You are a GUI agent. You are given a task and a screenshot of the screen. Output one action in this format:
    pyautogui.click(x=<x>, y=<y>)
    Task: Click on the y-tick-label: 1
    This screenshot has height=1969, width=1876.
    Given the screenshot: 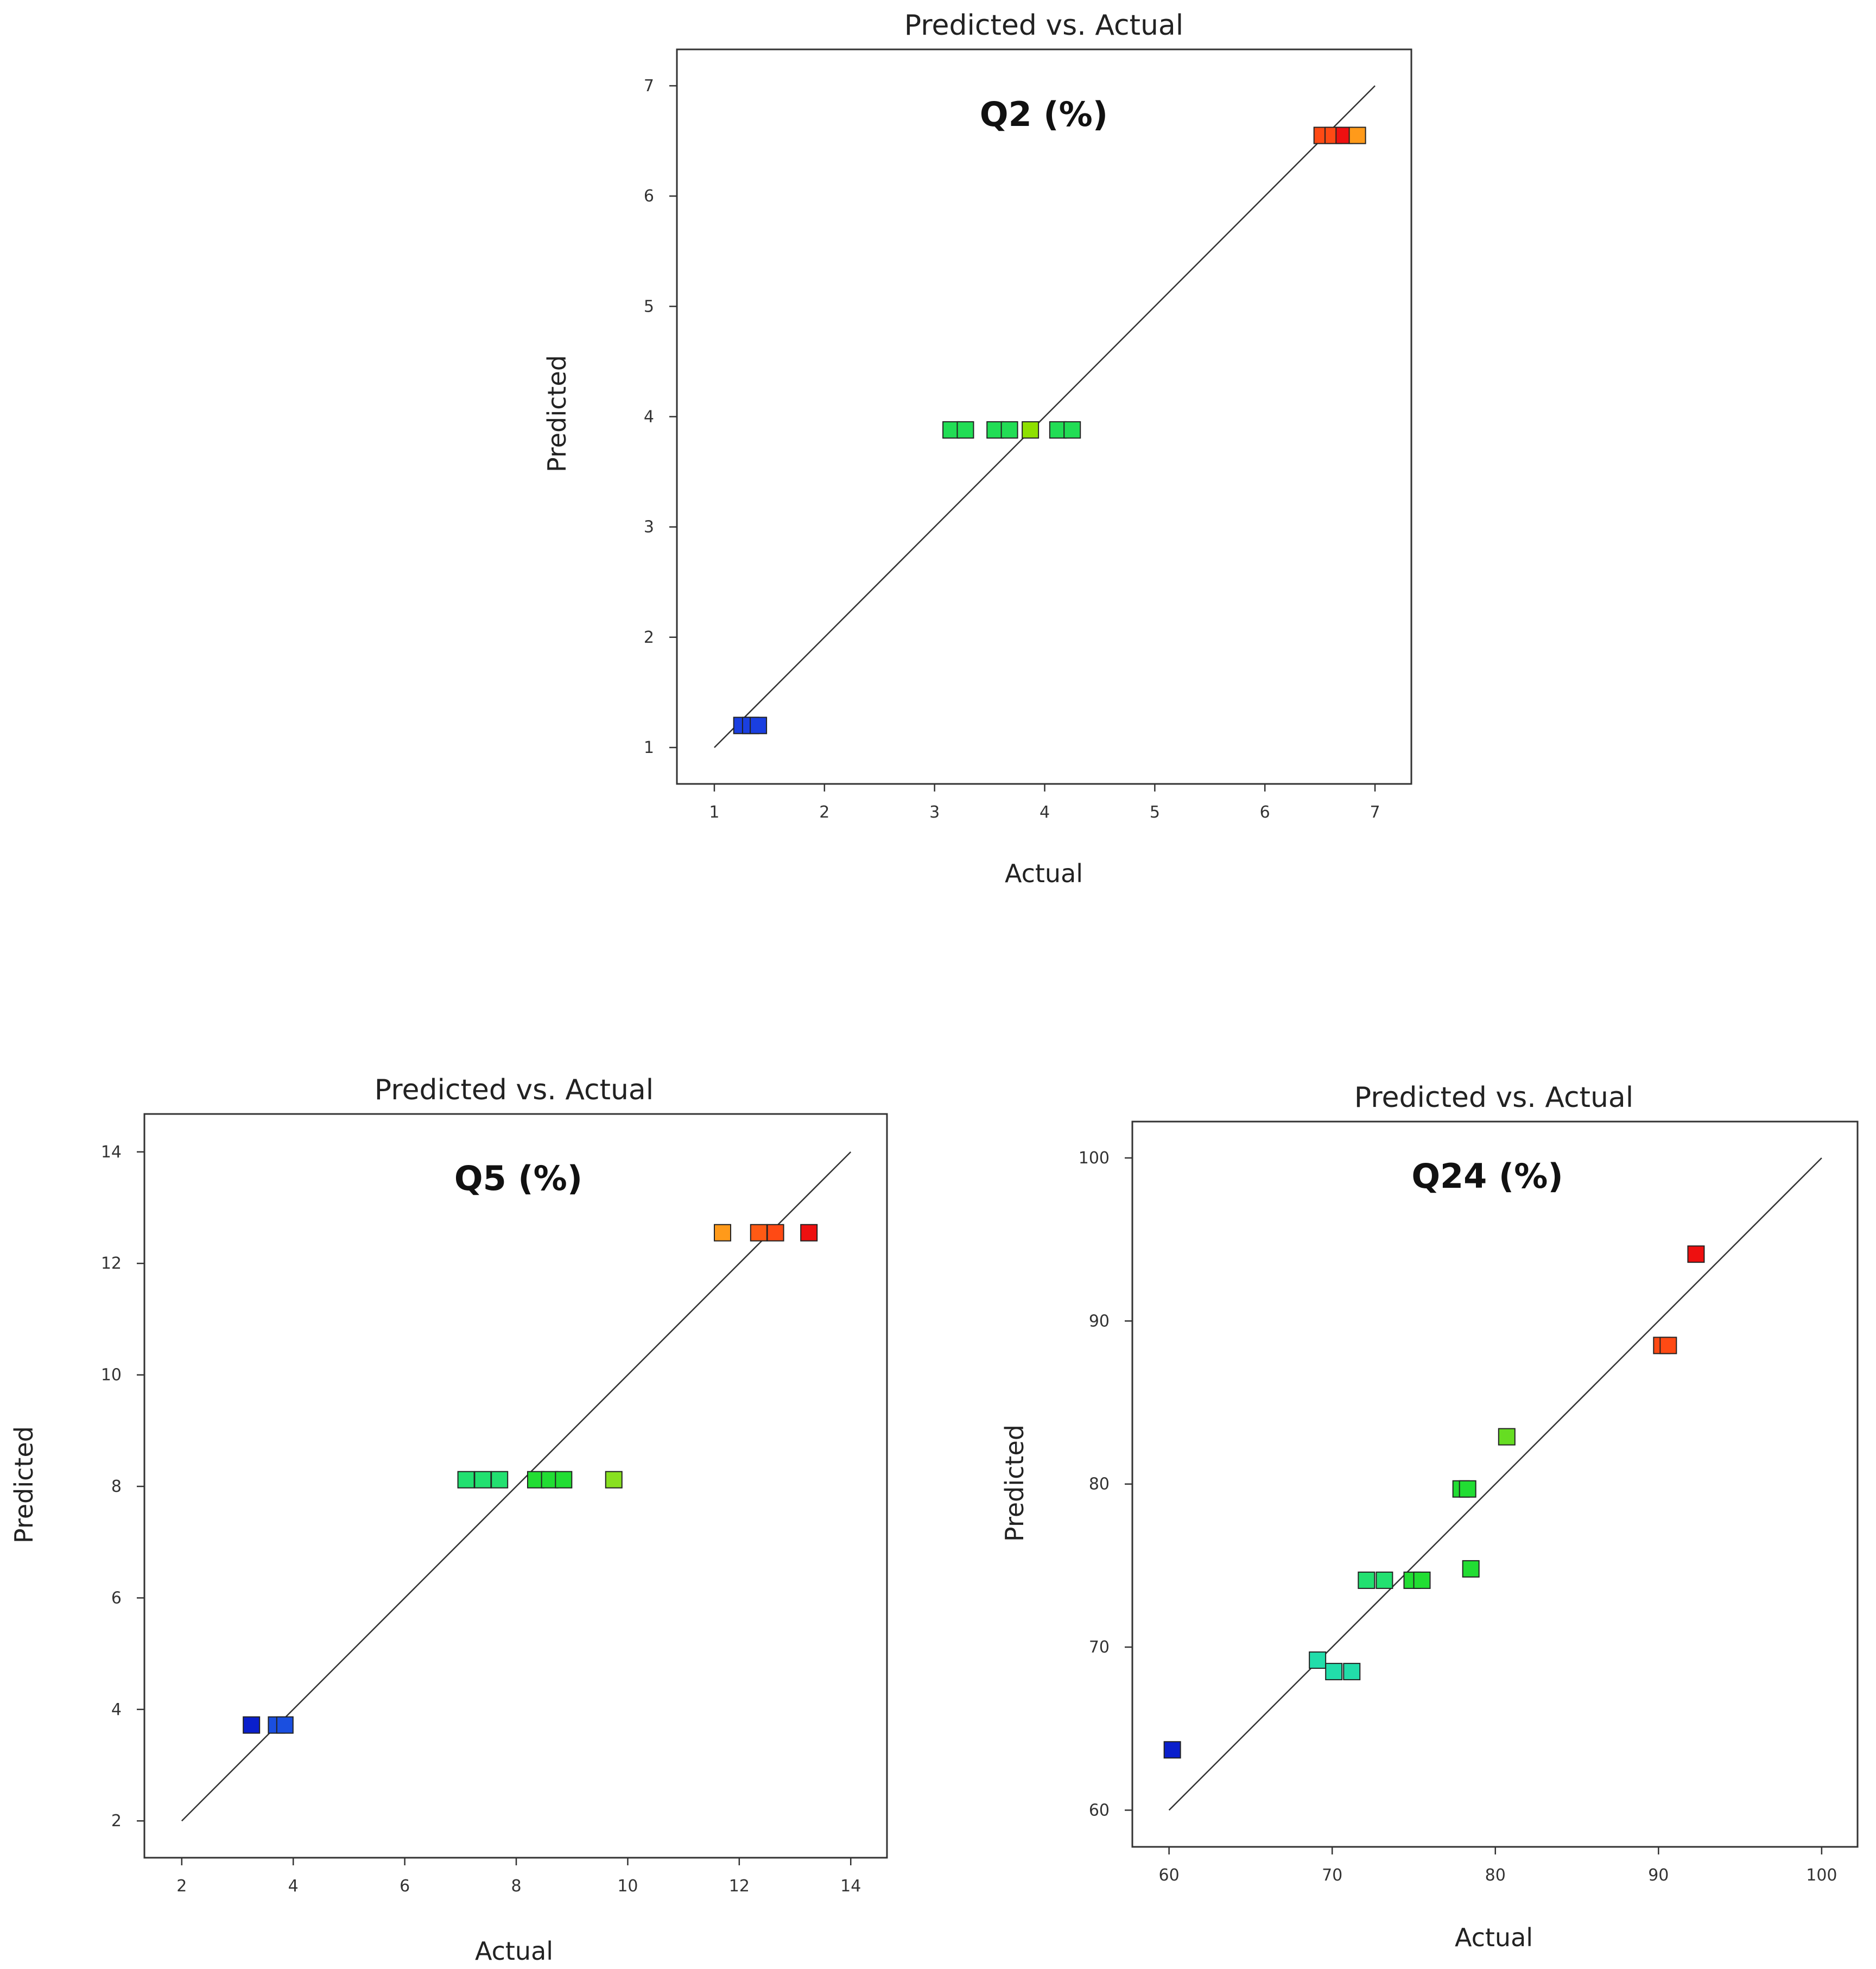 What is the action you would take?
    pyautogui.click(x=649, y=747)
    